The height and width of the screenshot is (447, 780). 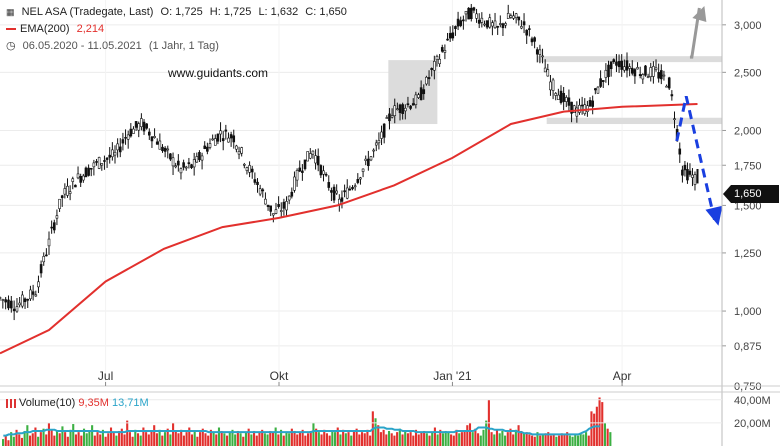 What do you see at coordinates (390, 381) in the screenshot?
I see `x-axis: Jul Okt Jan '21 Apr` at bounding box center [390, 381].